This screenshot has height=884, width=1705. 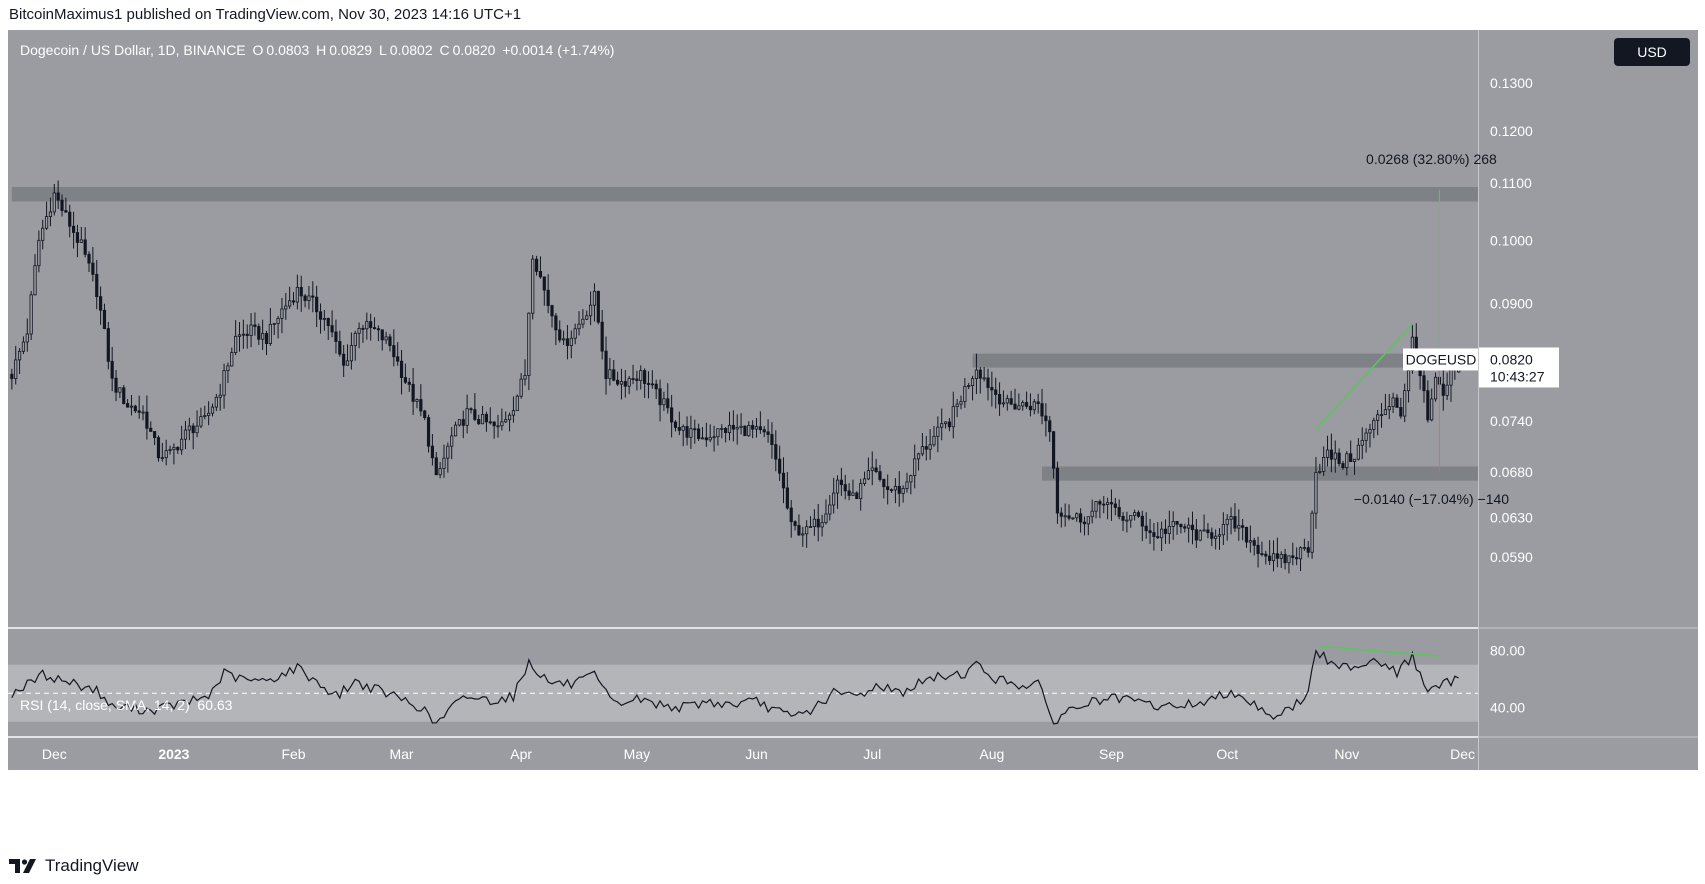 What do you see at coordinates (288, 50) in the screenshot?
I see `legend-open-value: 0.0803` at bounding box center [288, 50].